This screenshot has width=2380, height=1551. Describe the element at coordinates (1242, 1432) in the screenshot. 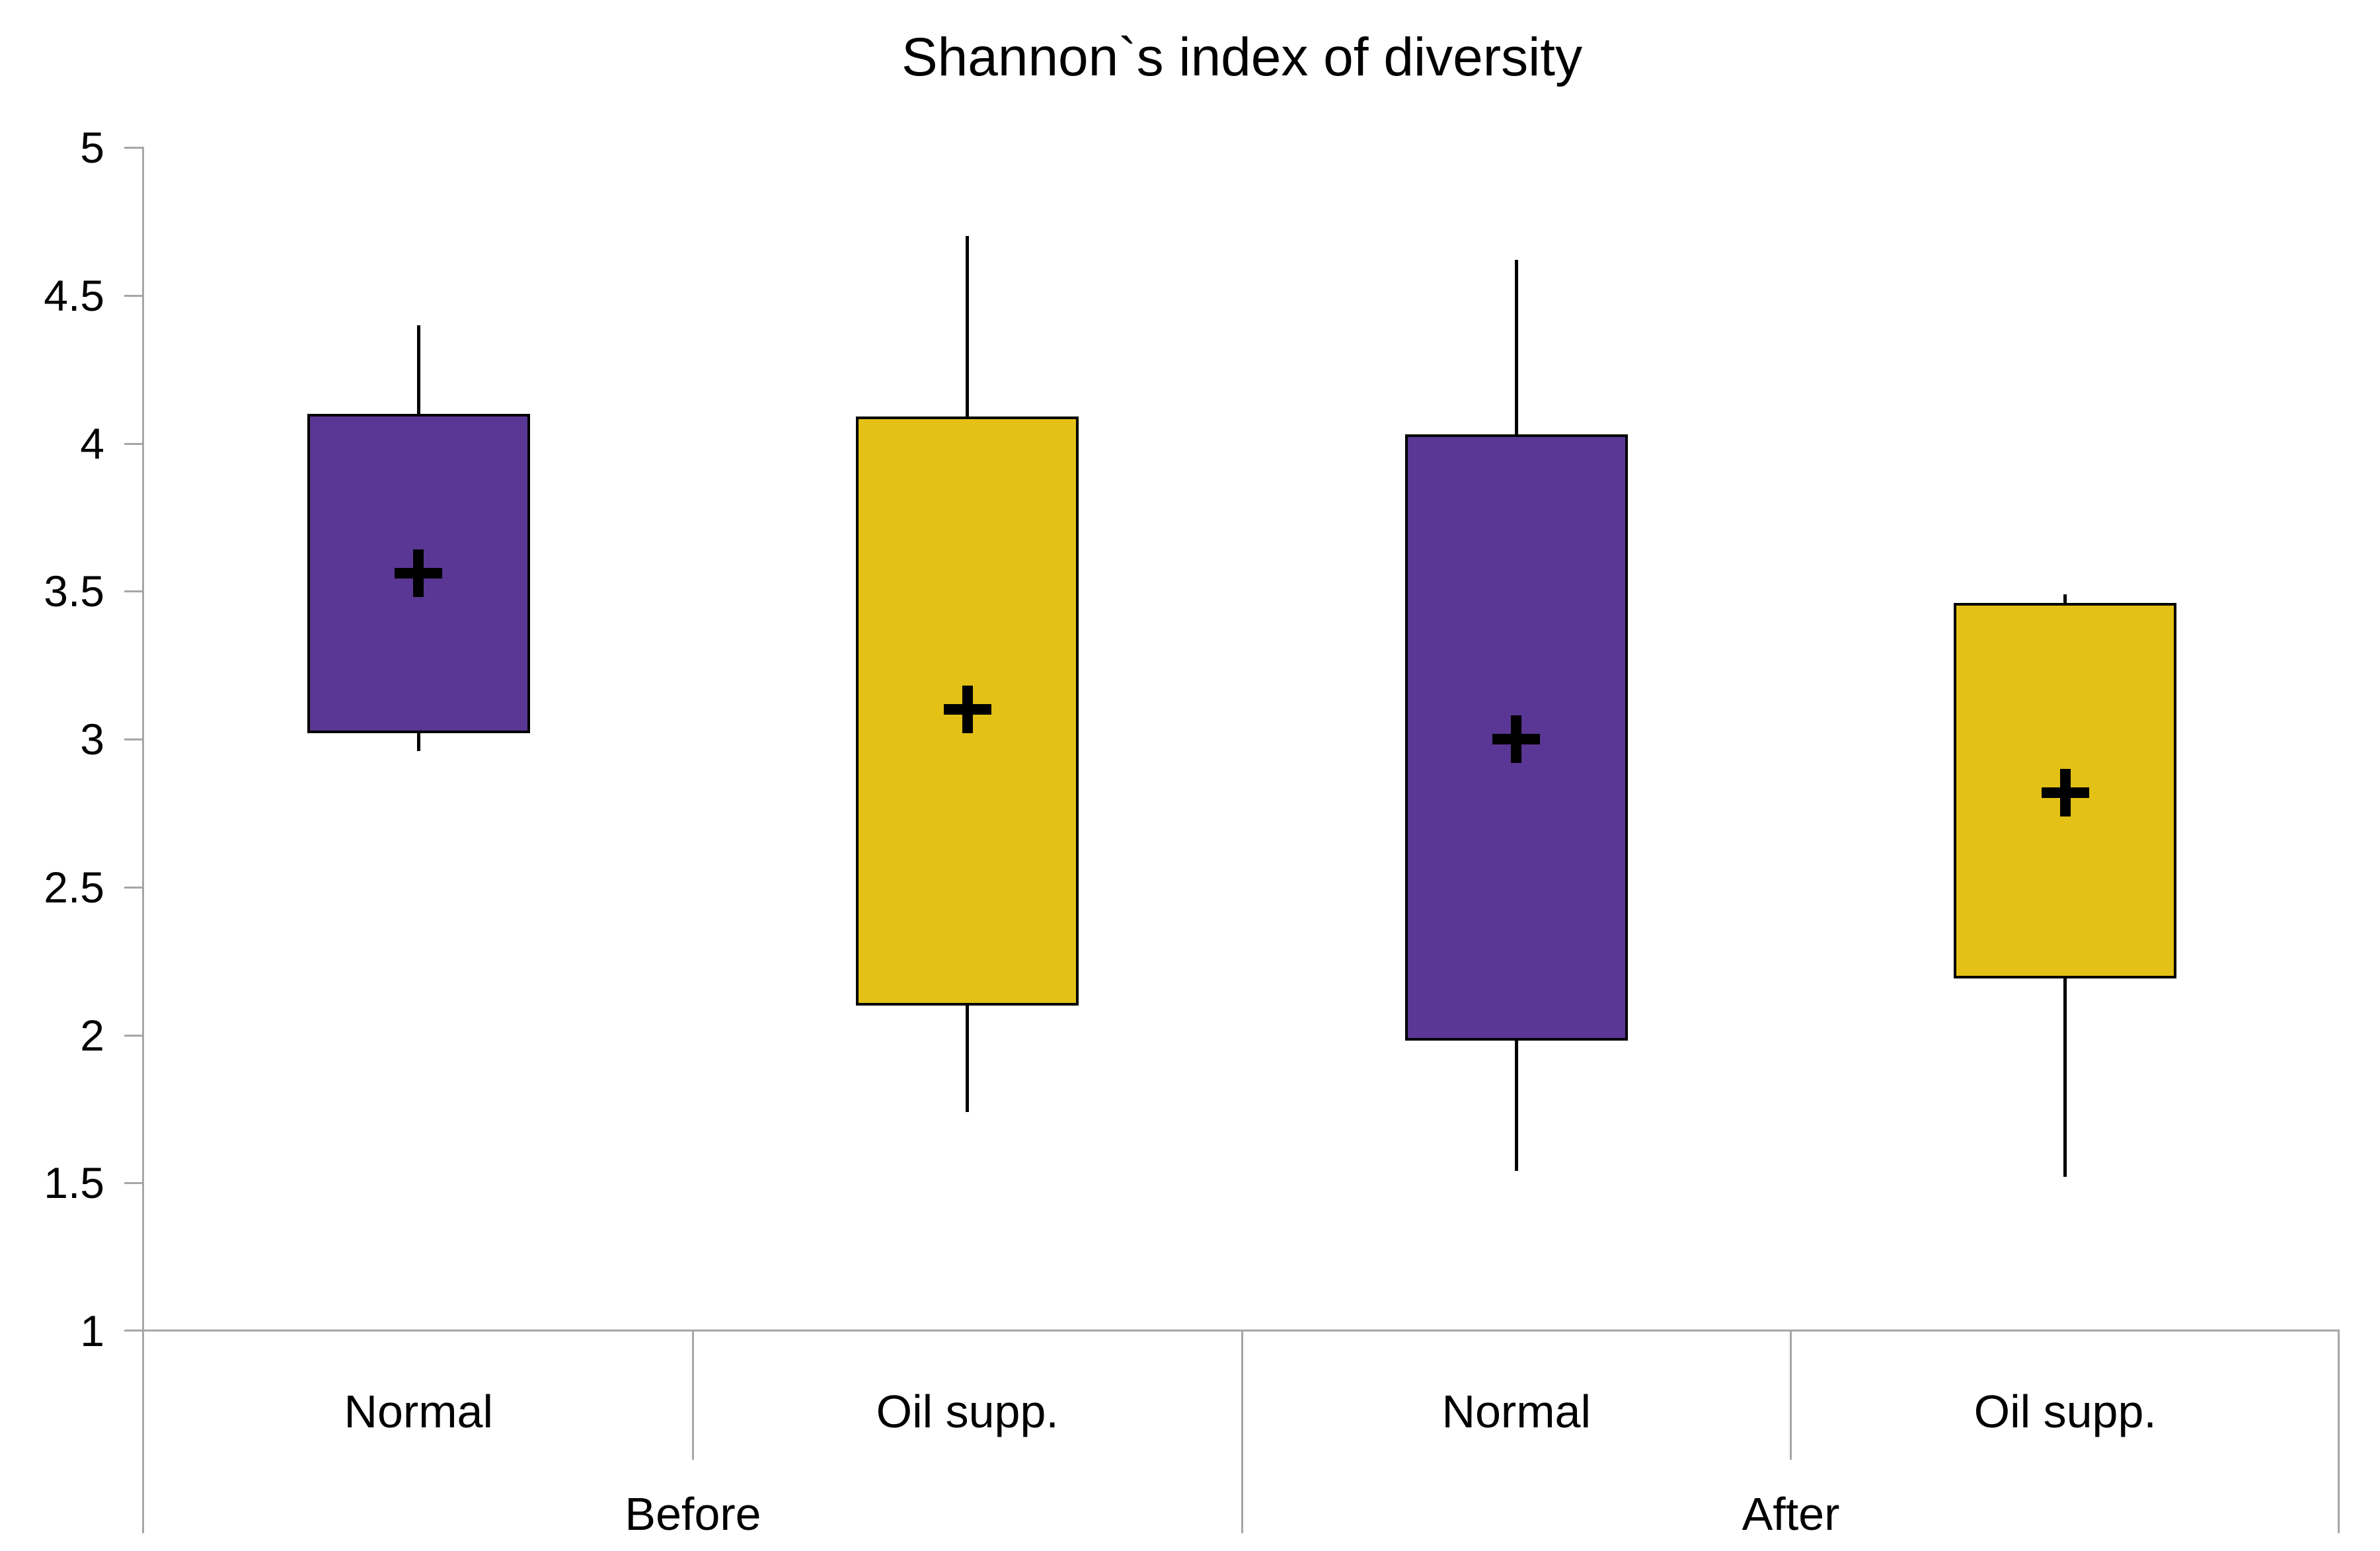

I see `group-divider` at that location.